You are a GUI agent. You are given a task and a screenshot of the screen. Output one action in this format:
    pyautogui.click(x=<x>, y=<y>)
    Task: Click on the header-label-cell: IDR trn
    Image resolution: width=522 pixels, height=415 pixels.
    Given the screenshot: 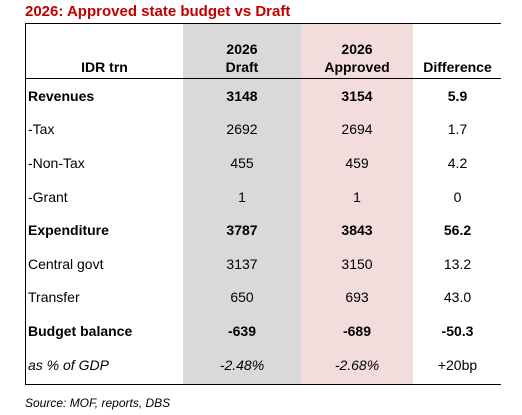 What is the action you would take?
    pyautogui.click(x=104, y=51)
    